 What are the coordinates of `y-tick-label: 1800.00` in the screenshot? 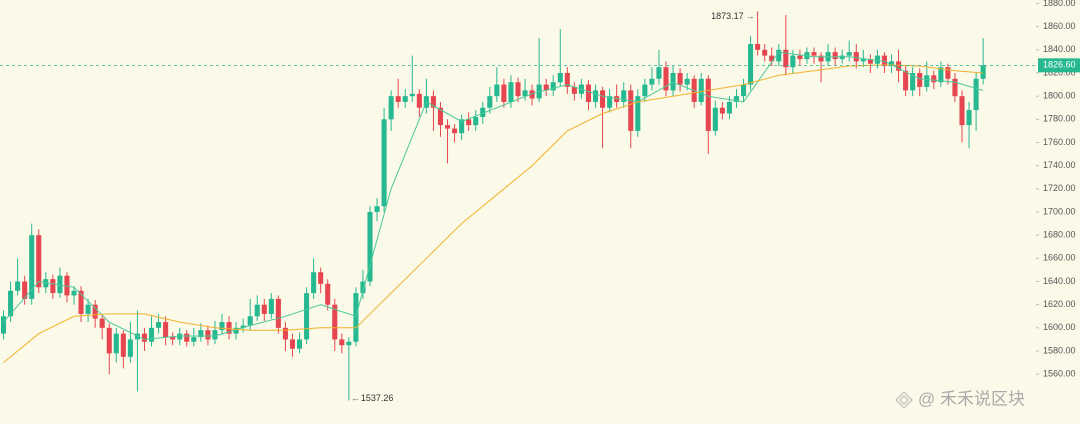 It's located at (1059, 96).